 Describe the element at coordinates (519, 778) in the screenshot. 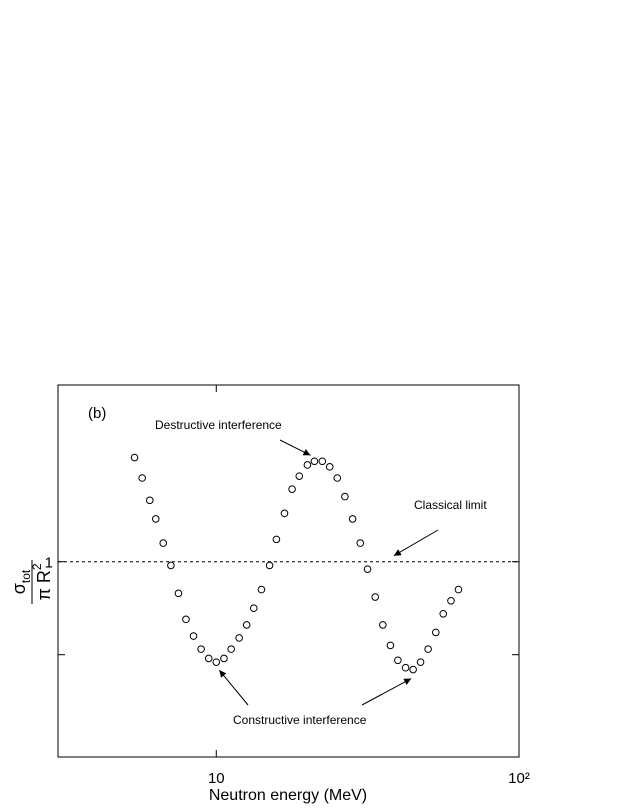

I see `x-tick-label: 10²` at that location.